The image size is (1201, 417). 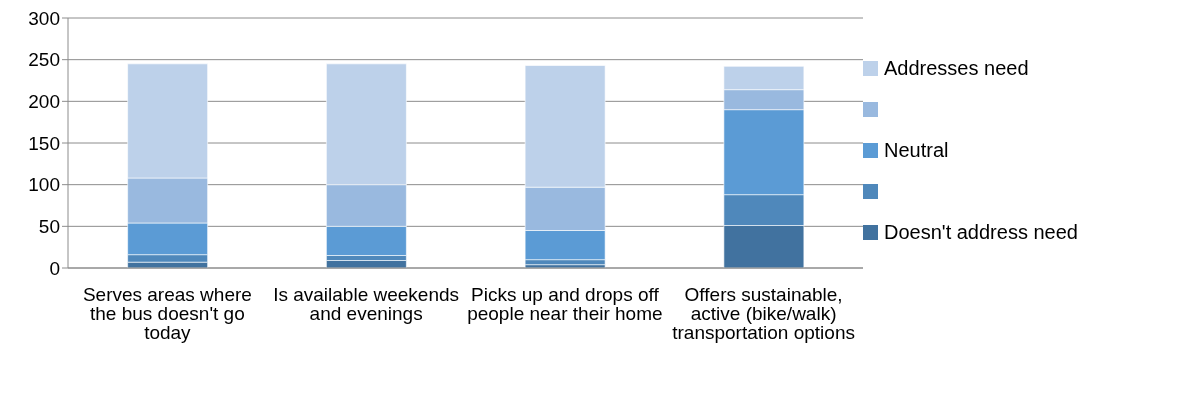 What do you see at coordinates (167, 314) in the screenshot?
I see `x-tick-label: Serves areas where the bus doesn't go today` at bounding box center [167, 314].